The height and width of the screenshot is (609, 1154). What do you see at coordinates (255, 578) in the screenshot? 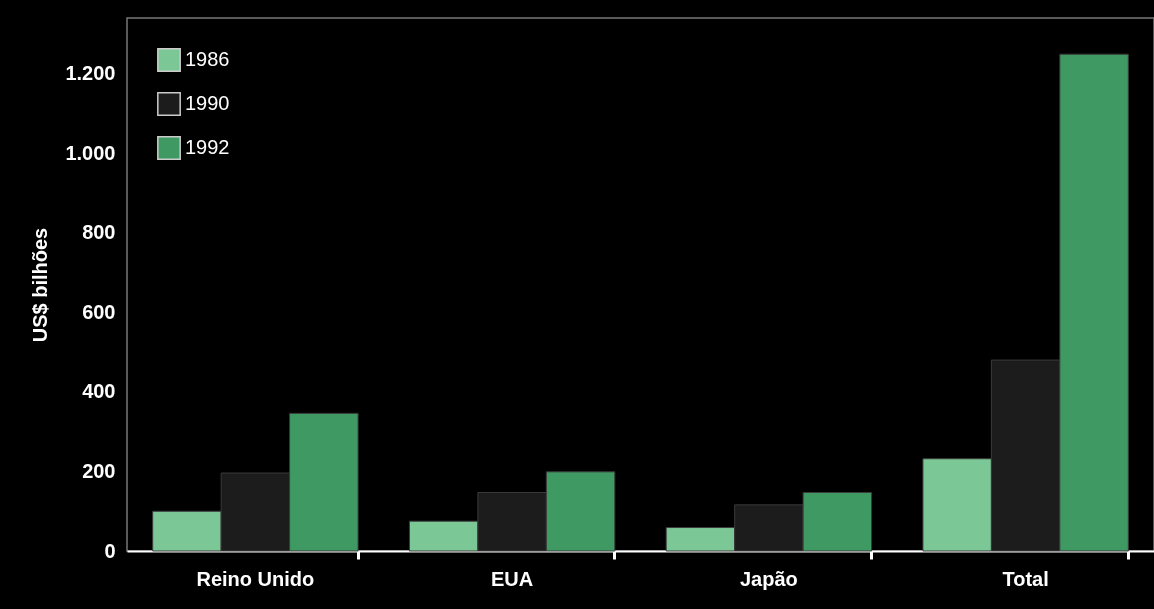
I see `x-tick-label: Reino Unido` at bounding box center [255, 578].